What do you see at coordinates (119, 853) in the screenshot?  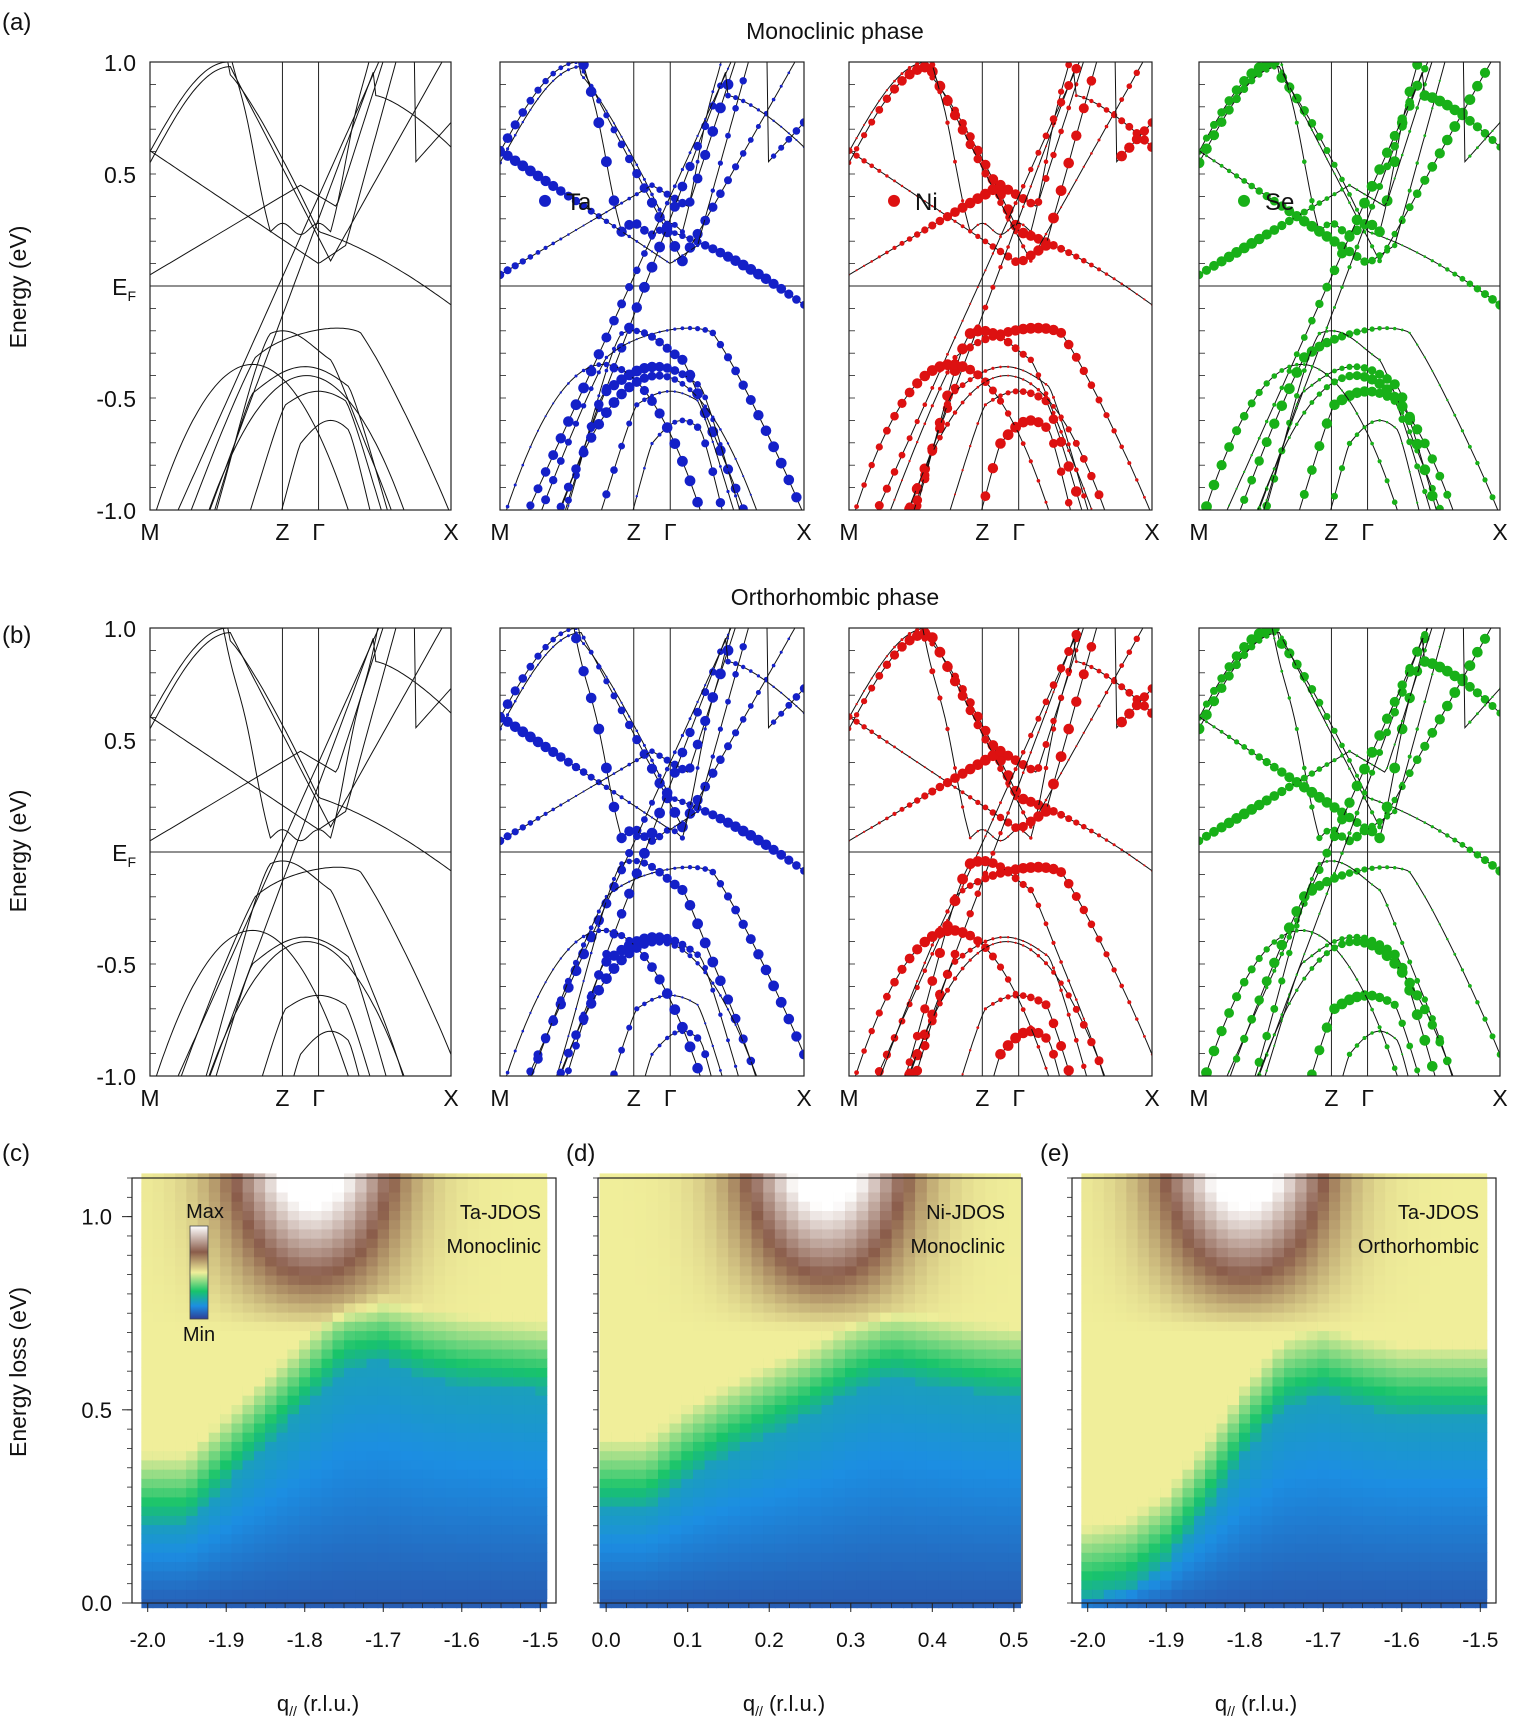 I see `fermi-letter: E` at bounding box center [119, 853].